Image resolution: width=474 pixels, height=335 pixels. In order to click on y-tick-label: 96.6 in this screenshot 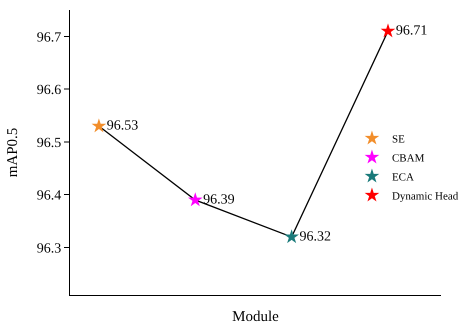, I will do `click(49, 90)`.